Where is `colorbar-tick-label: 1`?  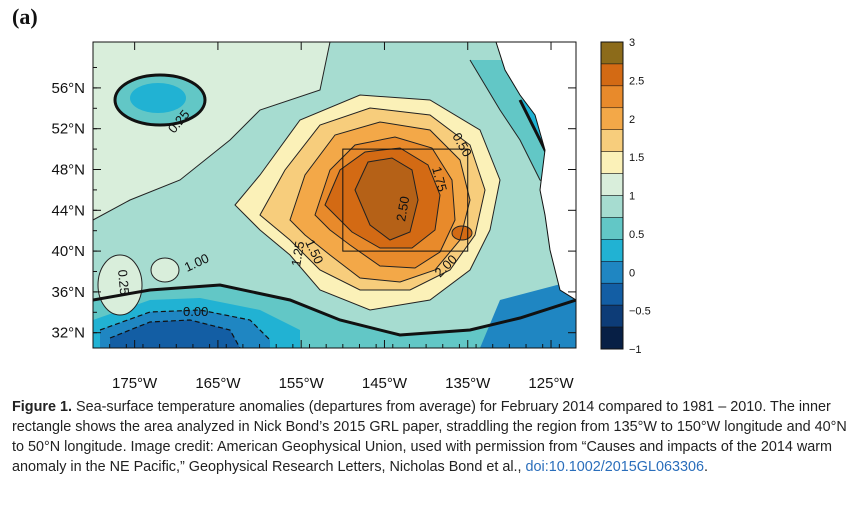 colorbar-tick-label: 1 is located at coordinates (632, 197).